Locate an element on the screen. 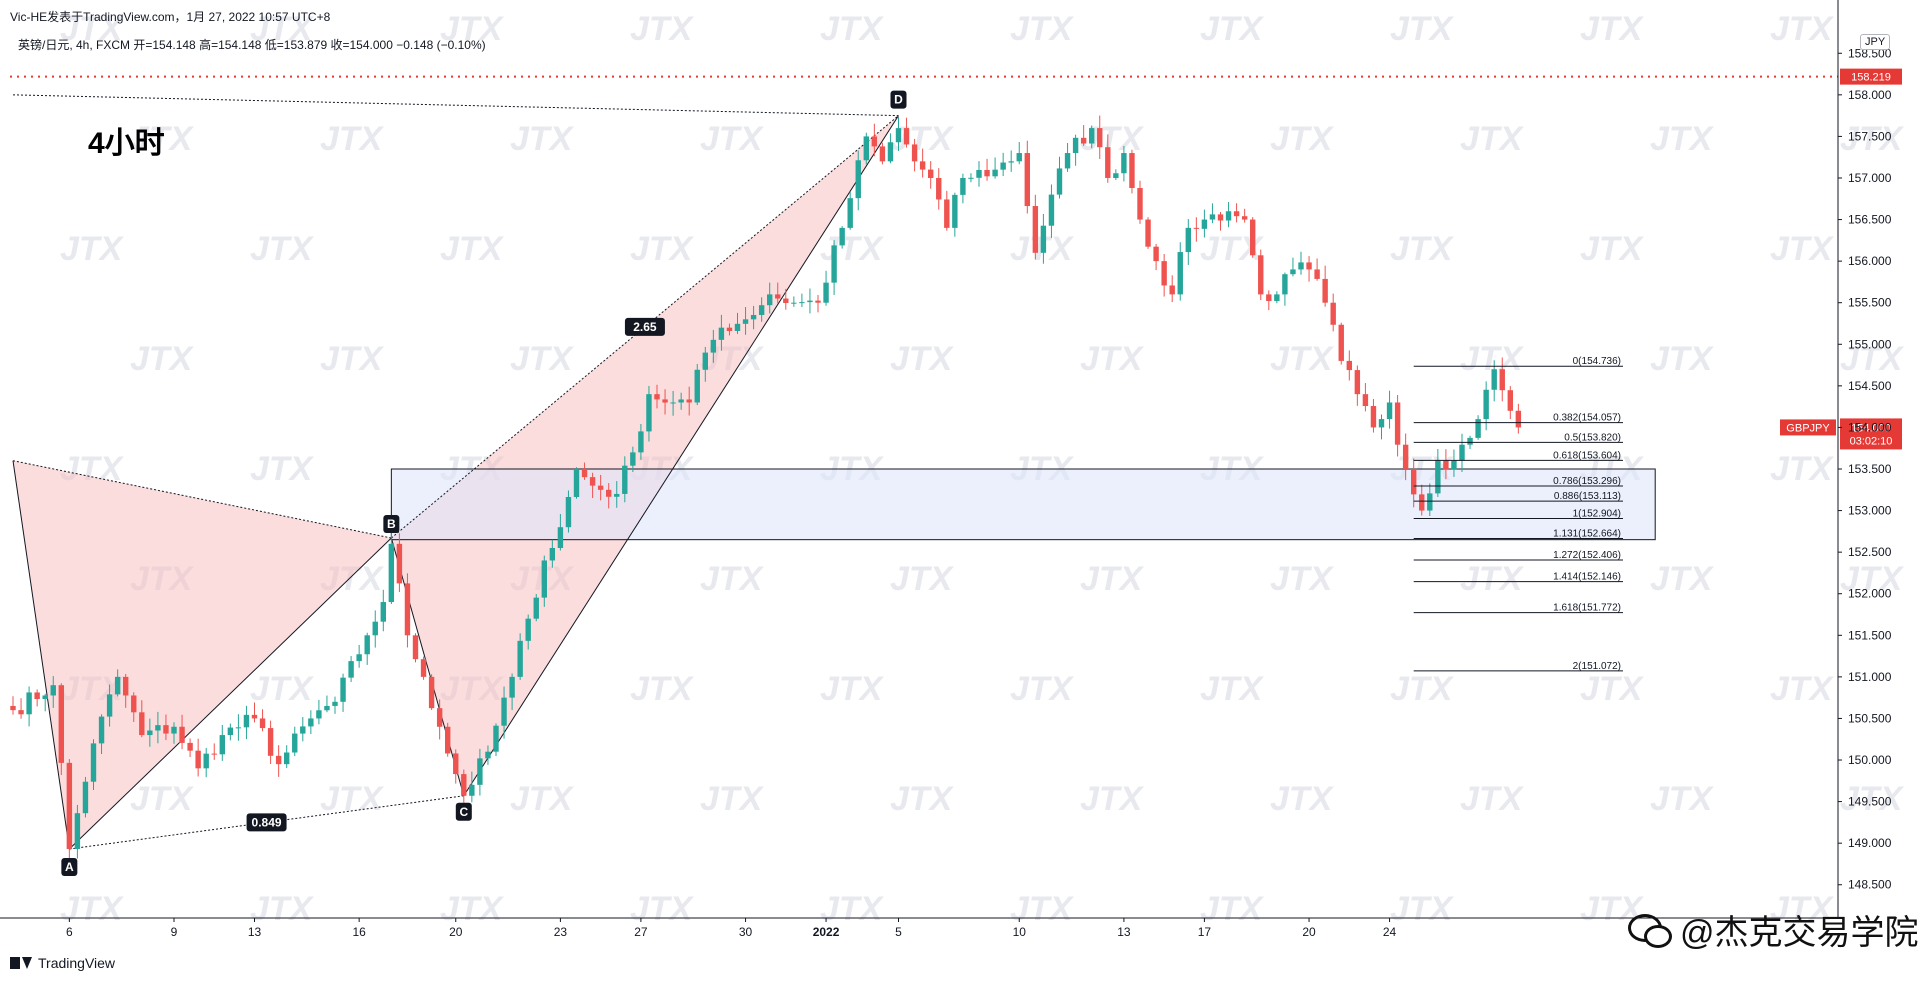 The height and width of the screenshot is (983, 1920). x-tick-label: 24 is located at coordinates (1390, 932).